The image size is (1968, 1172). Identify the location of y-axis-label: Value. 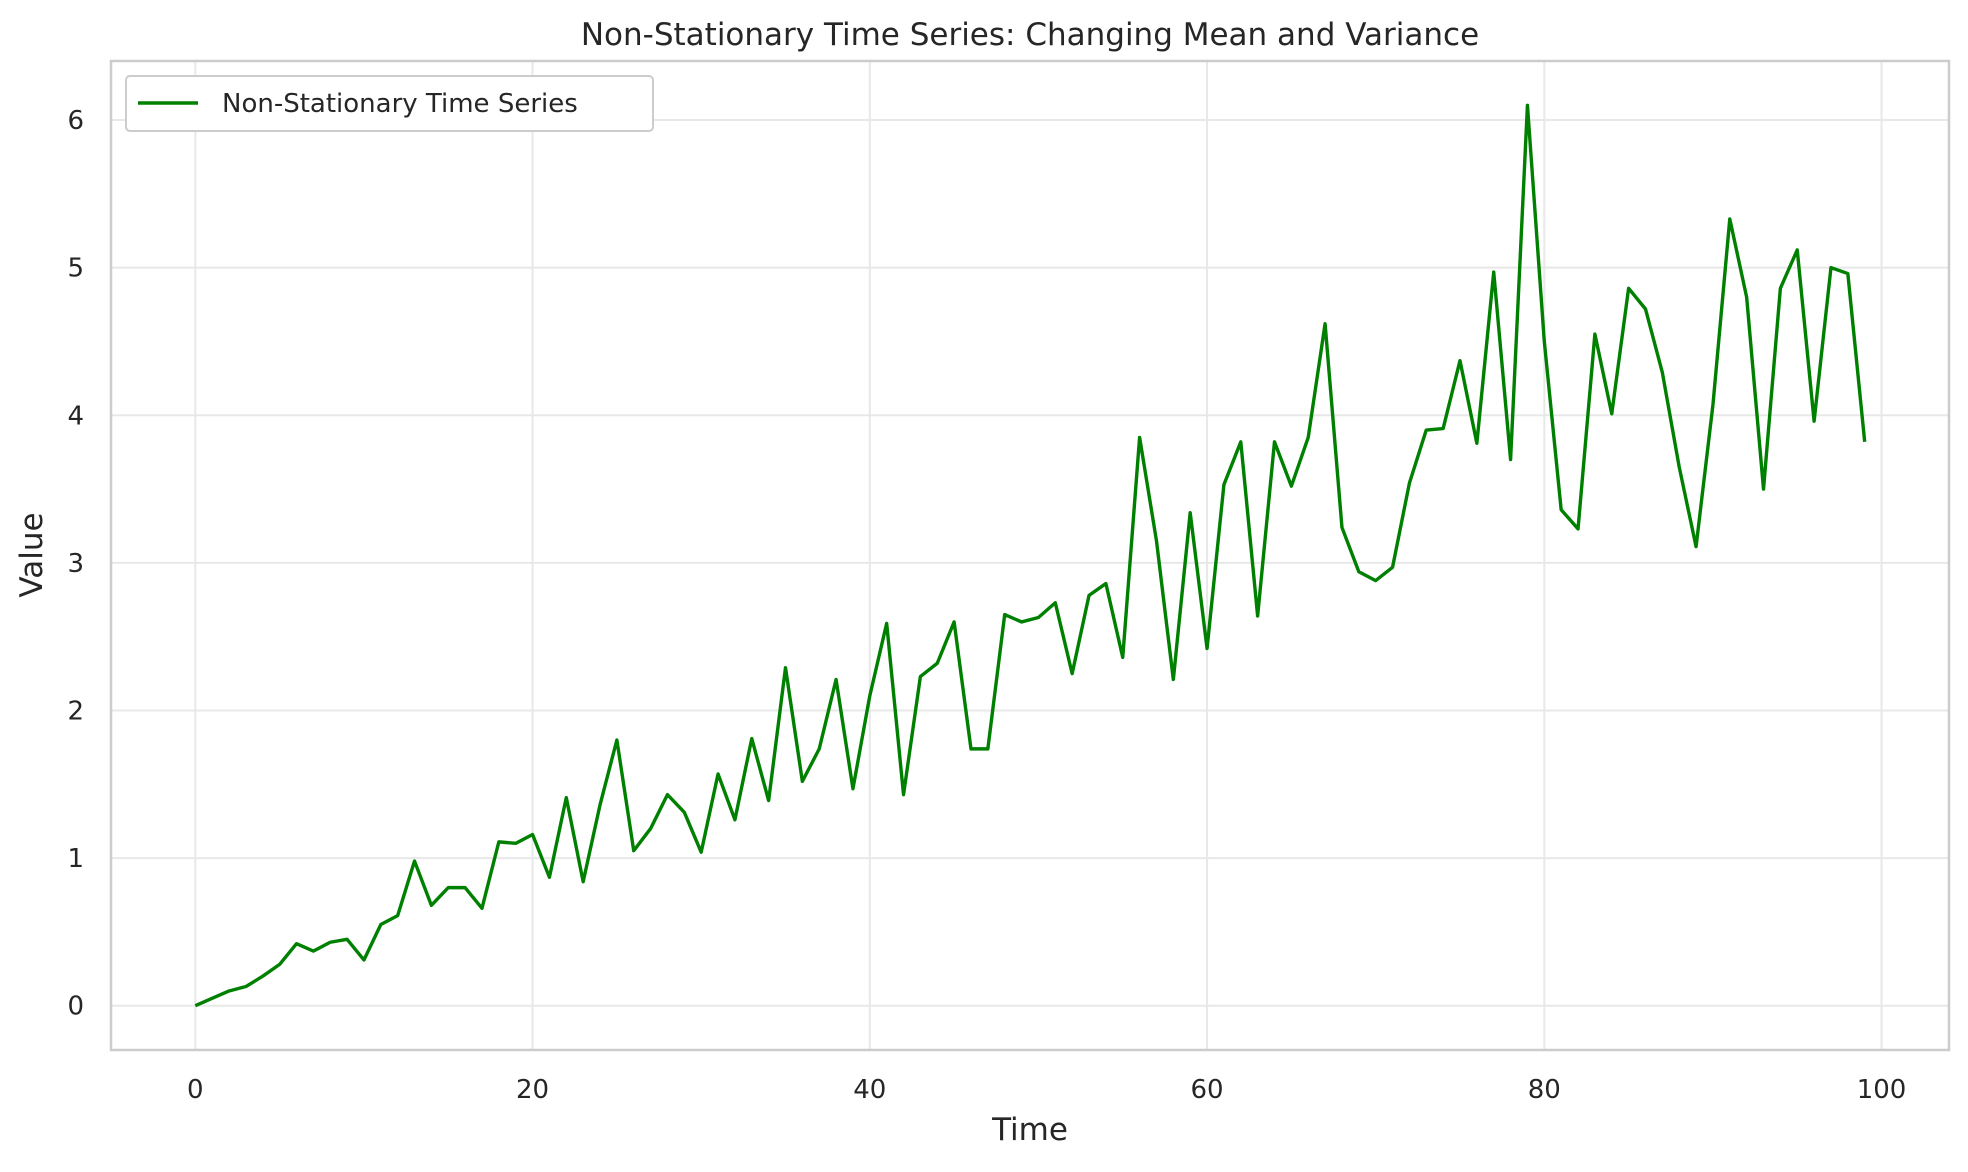
(32, 554).